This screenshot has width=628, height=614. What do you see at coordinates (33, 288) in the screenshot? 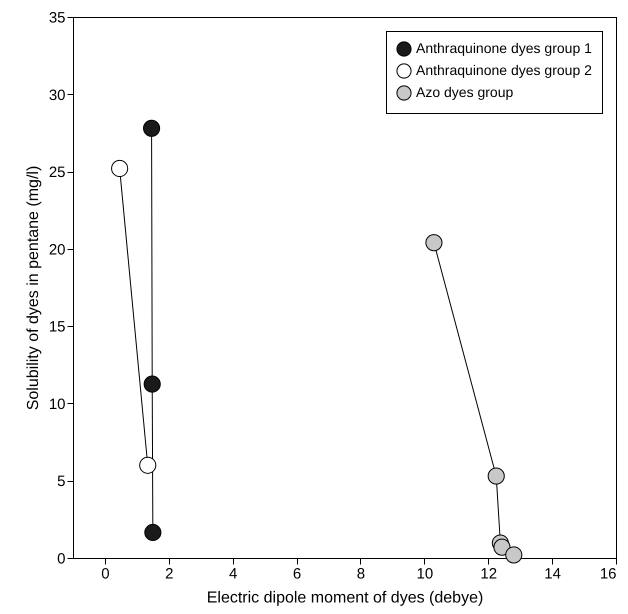
I see `y-axis-title: Solubility of dyes in pentane (mg/l)` at bounding box center [33, 288].